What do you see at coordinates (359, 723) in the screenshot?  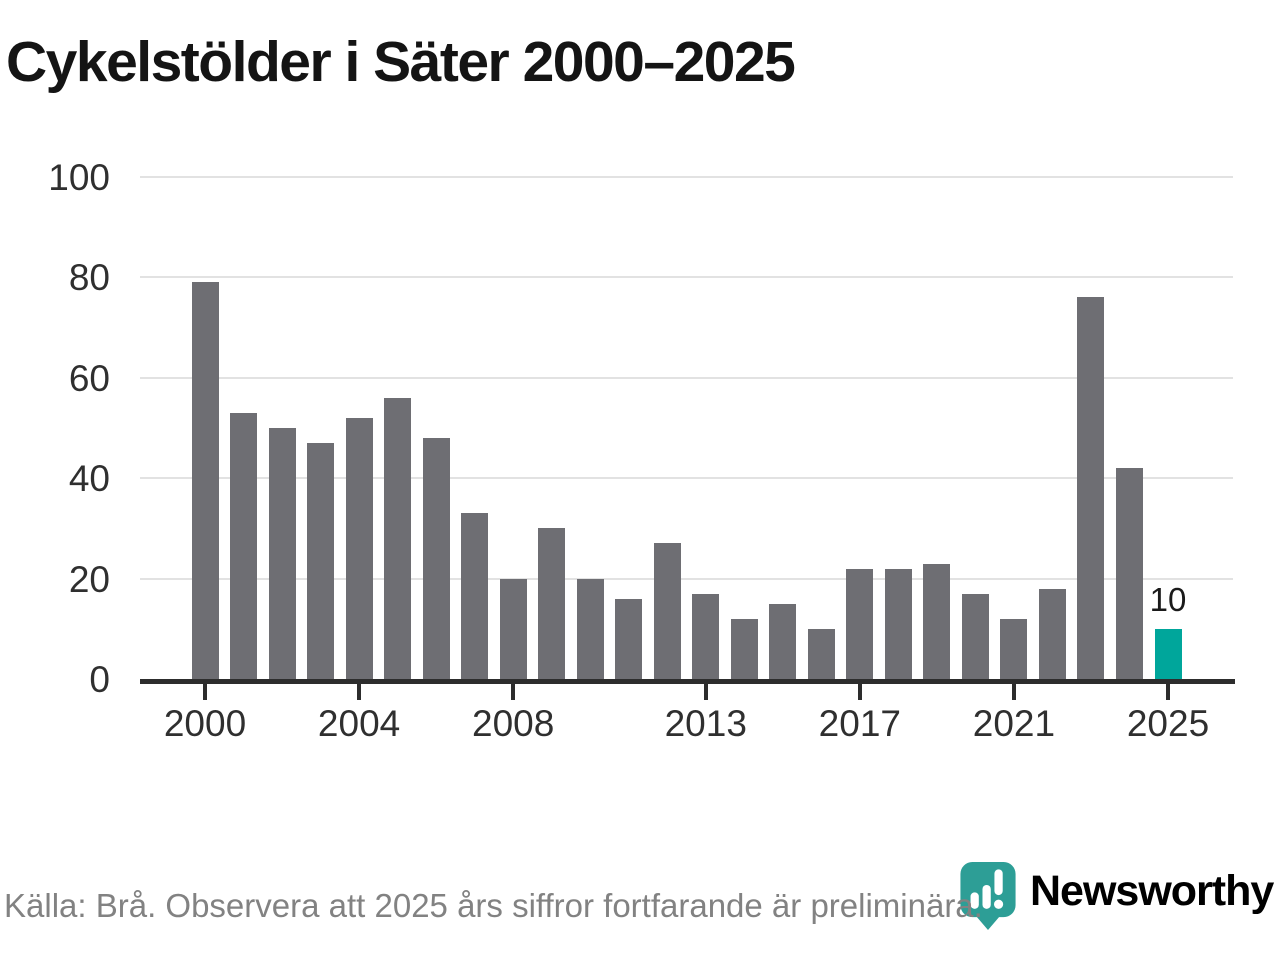 I see `x-axis-tick-label: 2004` at bounding box center [359, 723].